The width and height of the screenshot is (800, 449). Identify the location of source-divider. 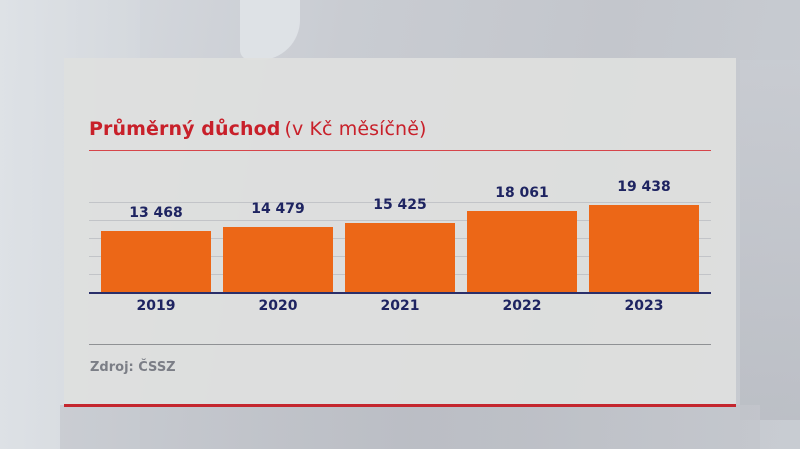
(400, 344).